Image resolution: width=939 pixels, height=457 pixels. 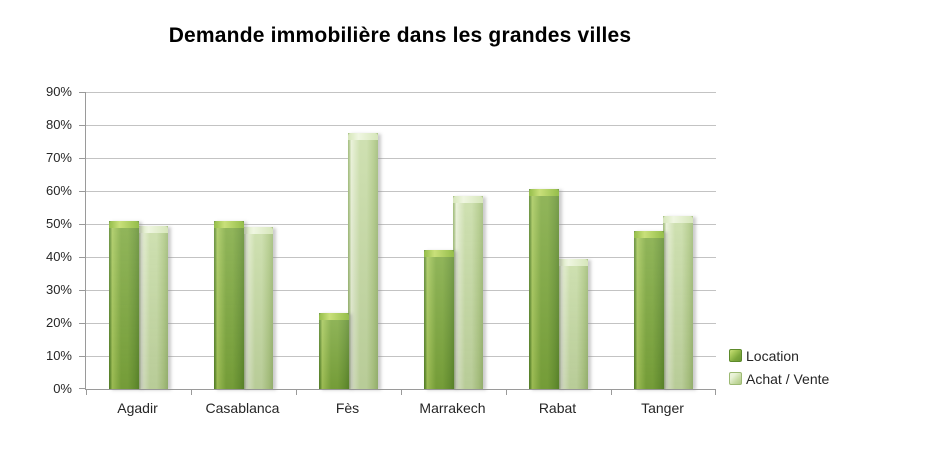 I want to click on category-group-tanger, so click(x=663, y=240).